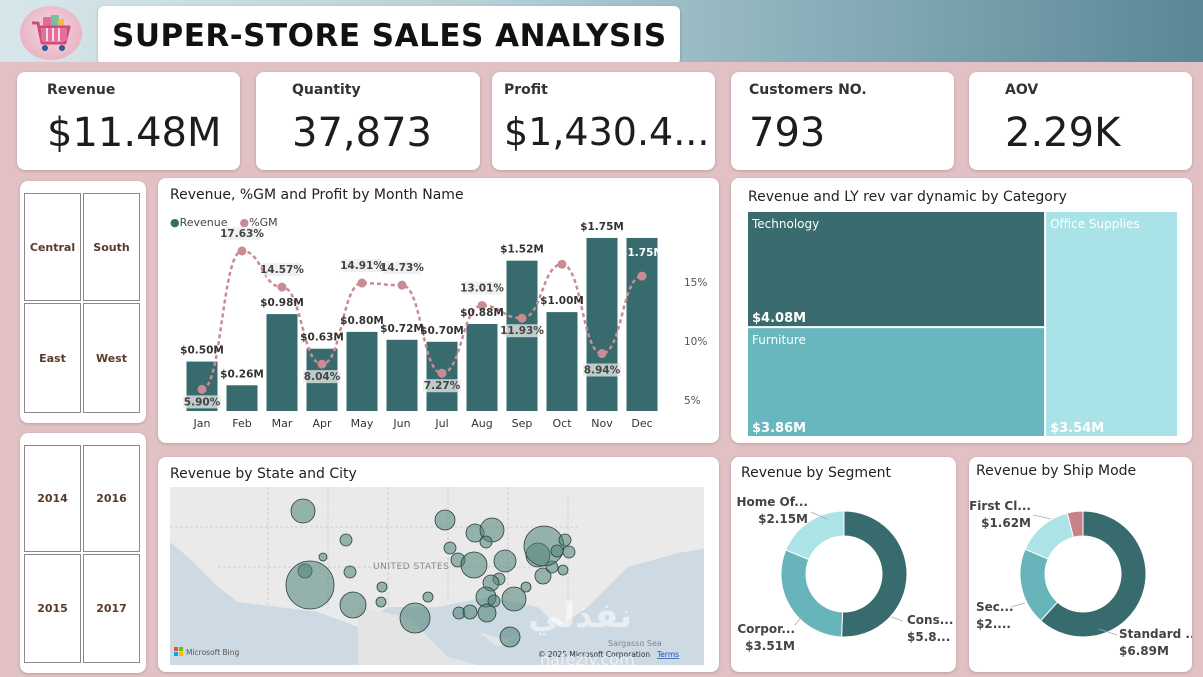 The image size is (1203, 677). Describe the element at coordinates (1095, 224) in the screenshot. I see `treemap-tile-label: Office Supplies` at that location.